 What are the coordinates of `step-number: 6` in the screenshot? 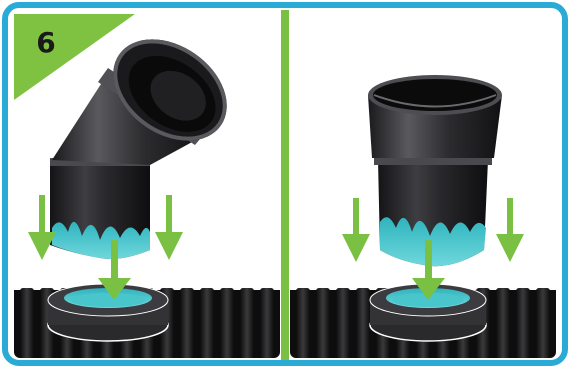 It's located at (45, 42).